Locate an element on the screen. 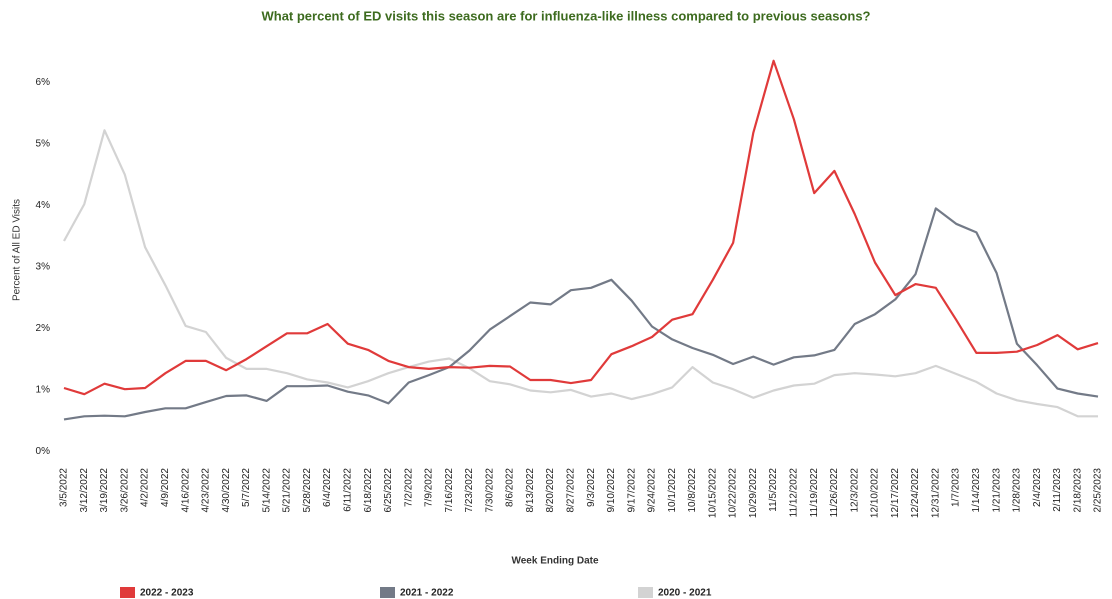 The width and height of the screenshot is (1112, 599). x-tick-label: 3/12/2022 is located at coordinates (84, 490).